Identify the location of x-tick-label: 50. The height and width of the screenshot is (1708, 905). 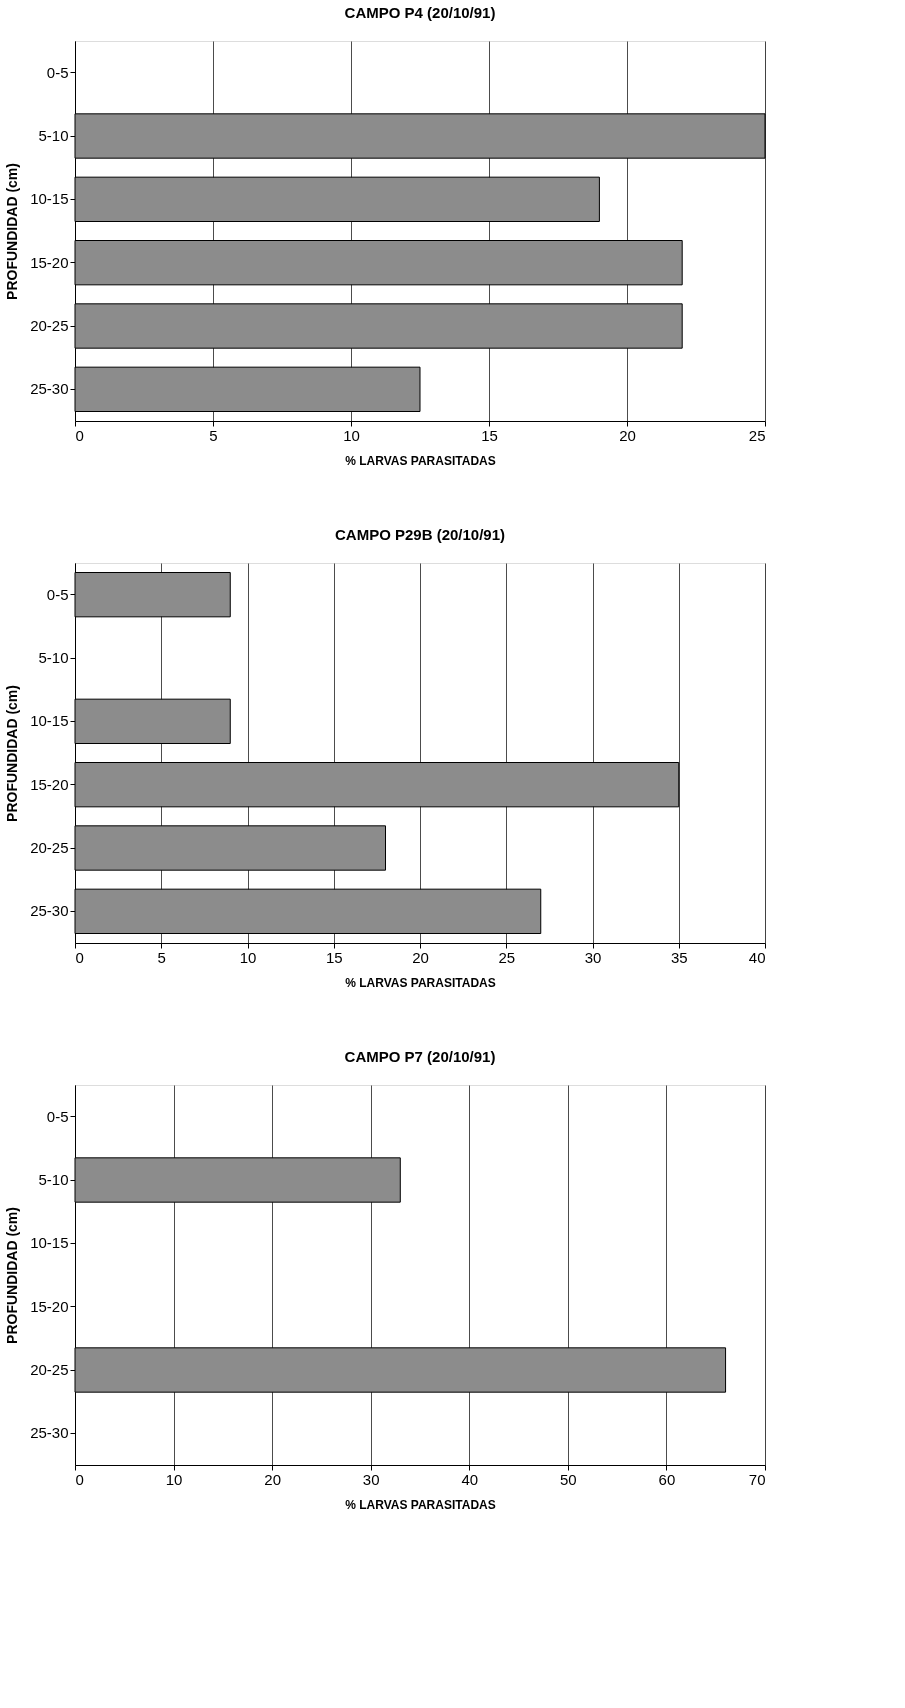
(568, 1479).